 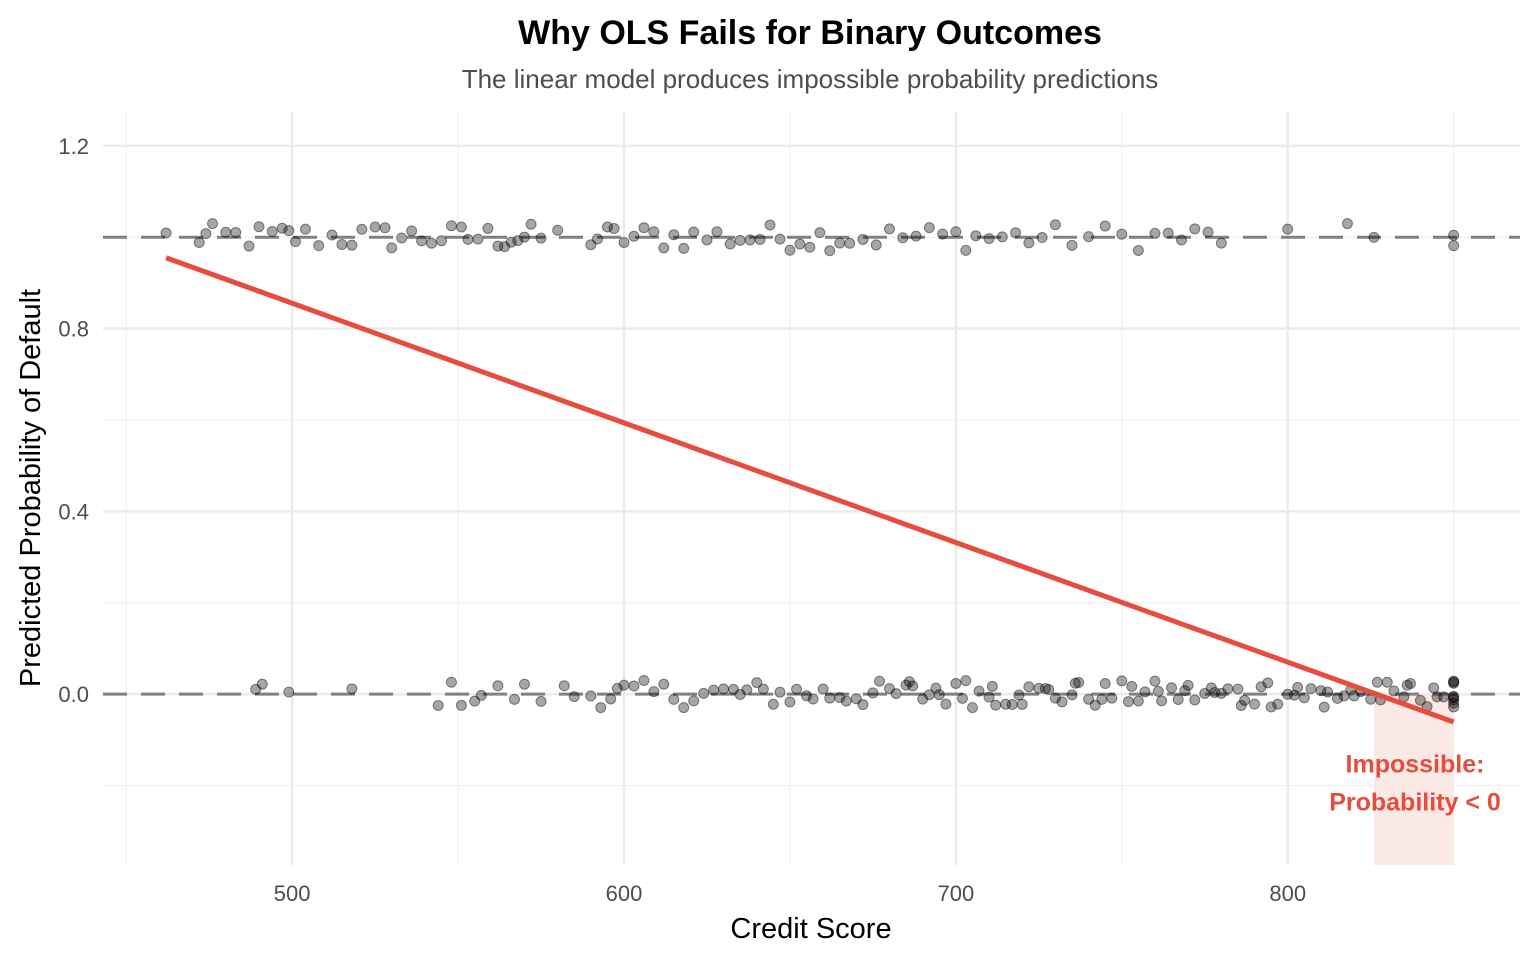 What do you see at coordinates (73, 694) in the screenshot?
I see `y-tick-label: 0.0` at bounding box center [73, 694].